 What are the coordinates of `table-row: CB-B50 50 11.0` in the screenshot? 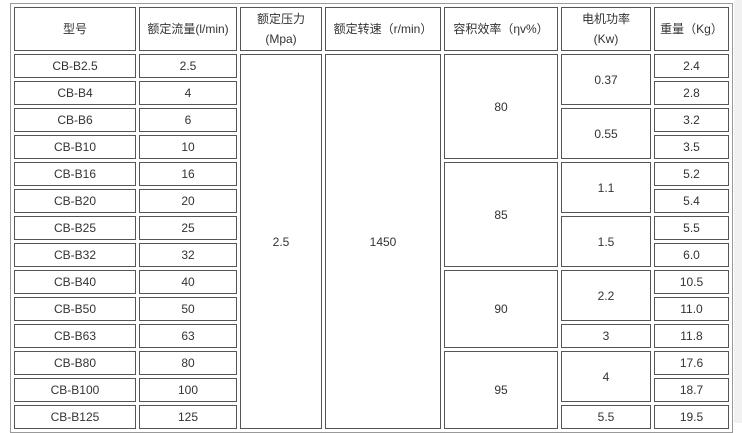 It's located at (371, 309).